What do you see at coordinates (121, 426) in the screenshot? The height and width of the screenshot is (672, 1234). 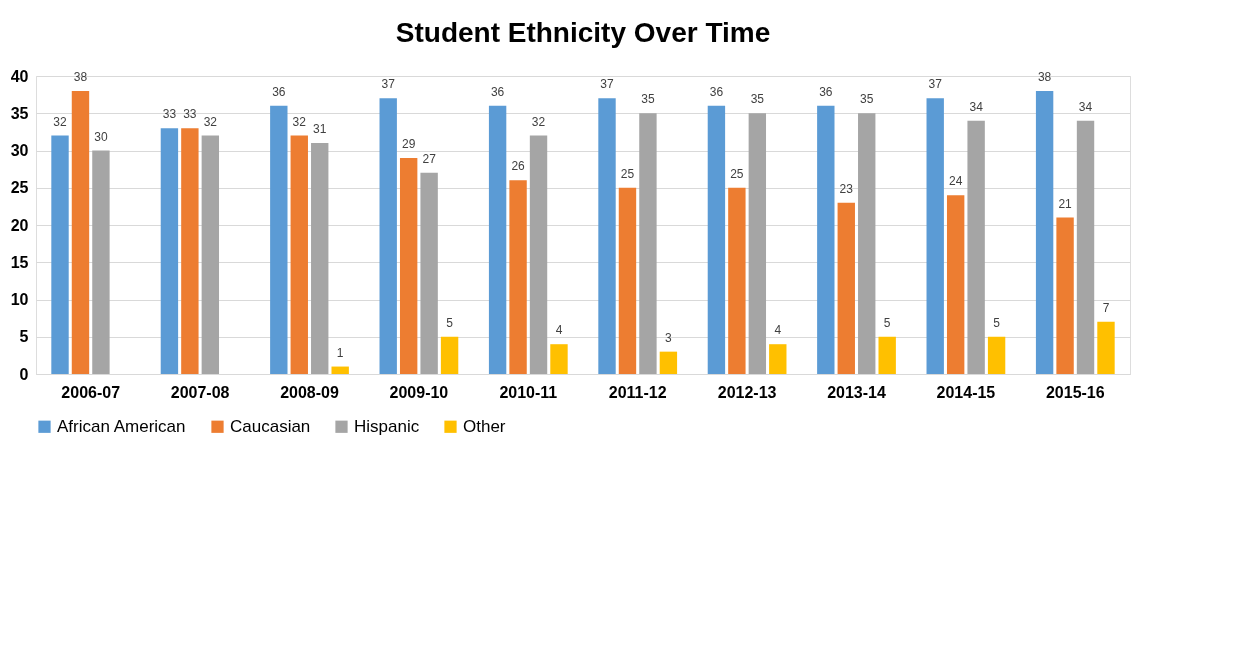 I see `legend-label: African American` at bounding box center [121, 426].